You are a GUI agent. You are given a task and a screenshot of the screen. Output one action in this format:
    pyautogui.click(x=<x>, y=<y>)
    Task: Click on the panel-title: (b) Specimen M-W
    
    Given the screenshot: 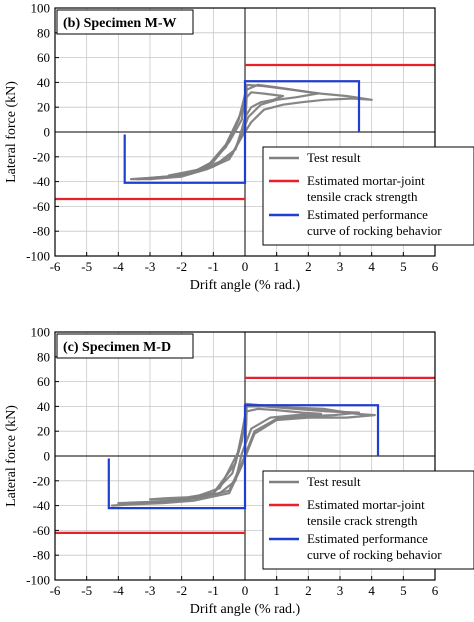 What is the action you would take?
    pyautogui.click(x=120, y=23)
    